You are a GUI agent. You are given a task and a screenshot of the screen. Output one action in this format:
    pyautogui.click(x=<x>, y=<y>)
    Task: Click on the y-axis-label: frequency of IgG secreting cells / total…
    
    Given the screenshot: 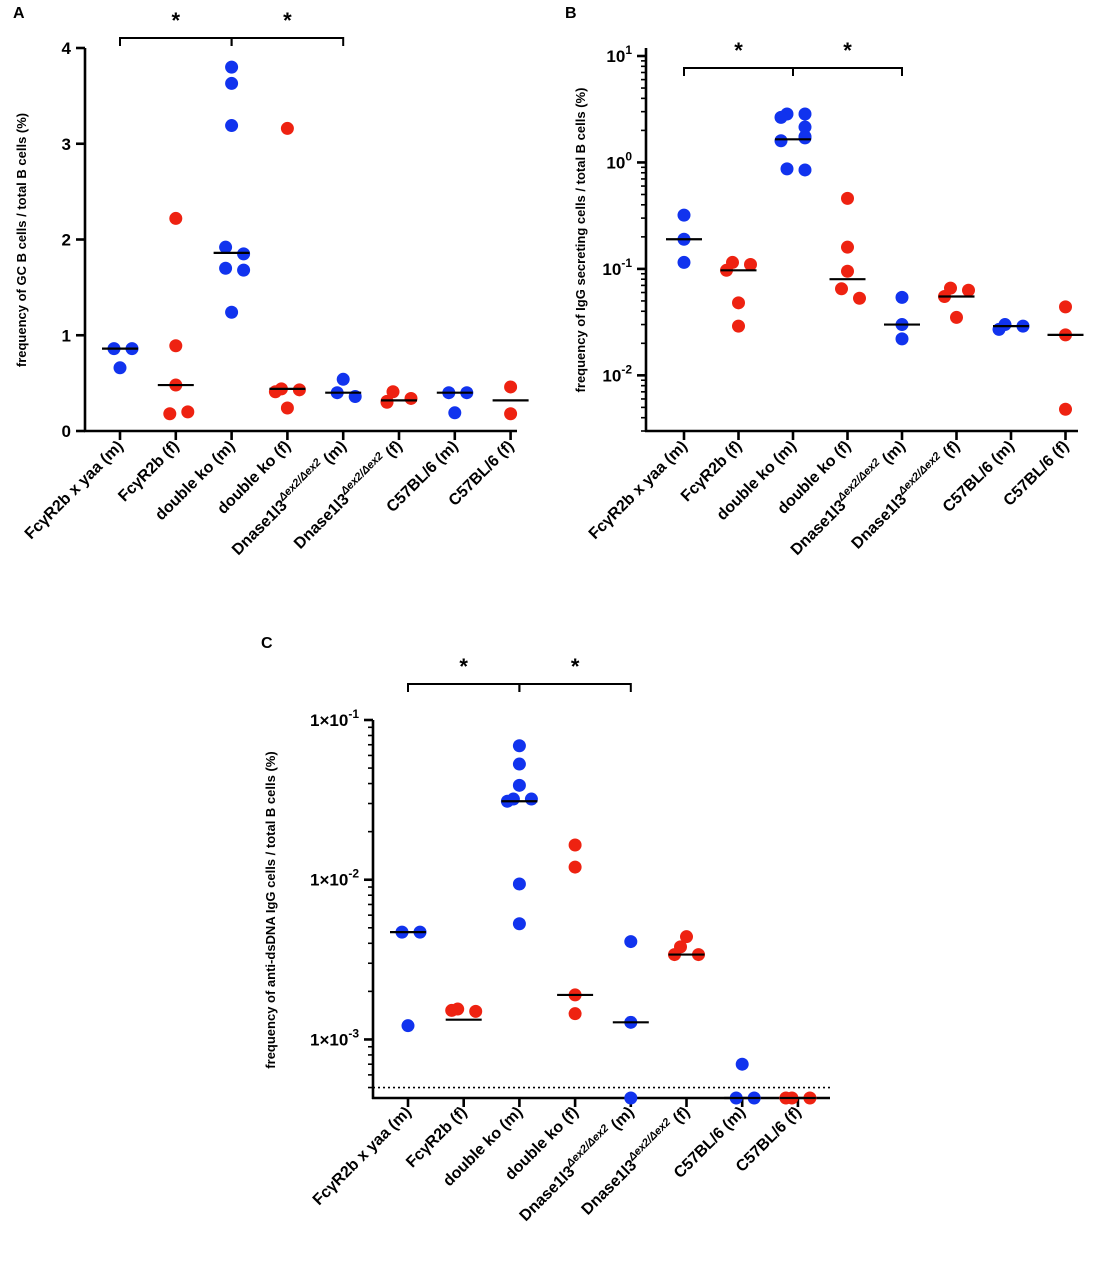 What is the action you would take?
    pyautogui.click(x=580, y=240)
    